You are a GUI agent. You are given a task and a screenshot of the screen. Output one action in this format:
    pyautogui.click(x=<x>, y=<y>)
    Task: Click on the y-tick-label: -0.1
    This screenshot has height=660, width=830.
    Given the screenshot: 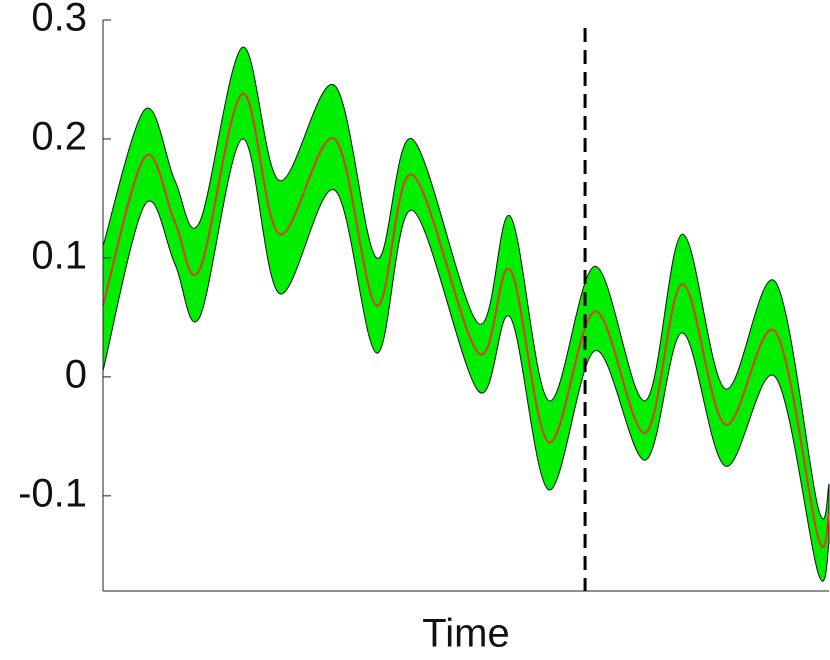 What is the action you would take?
    pyautogui.click(x=52, y=493)
    